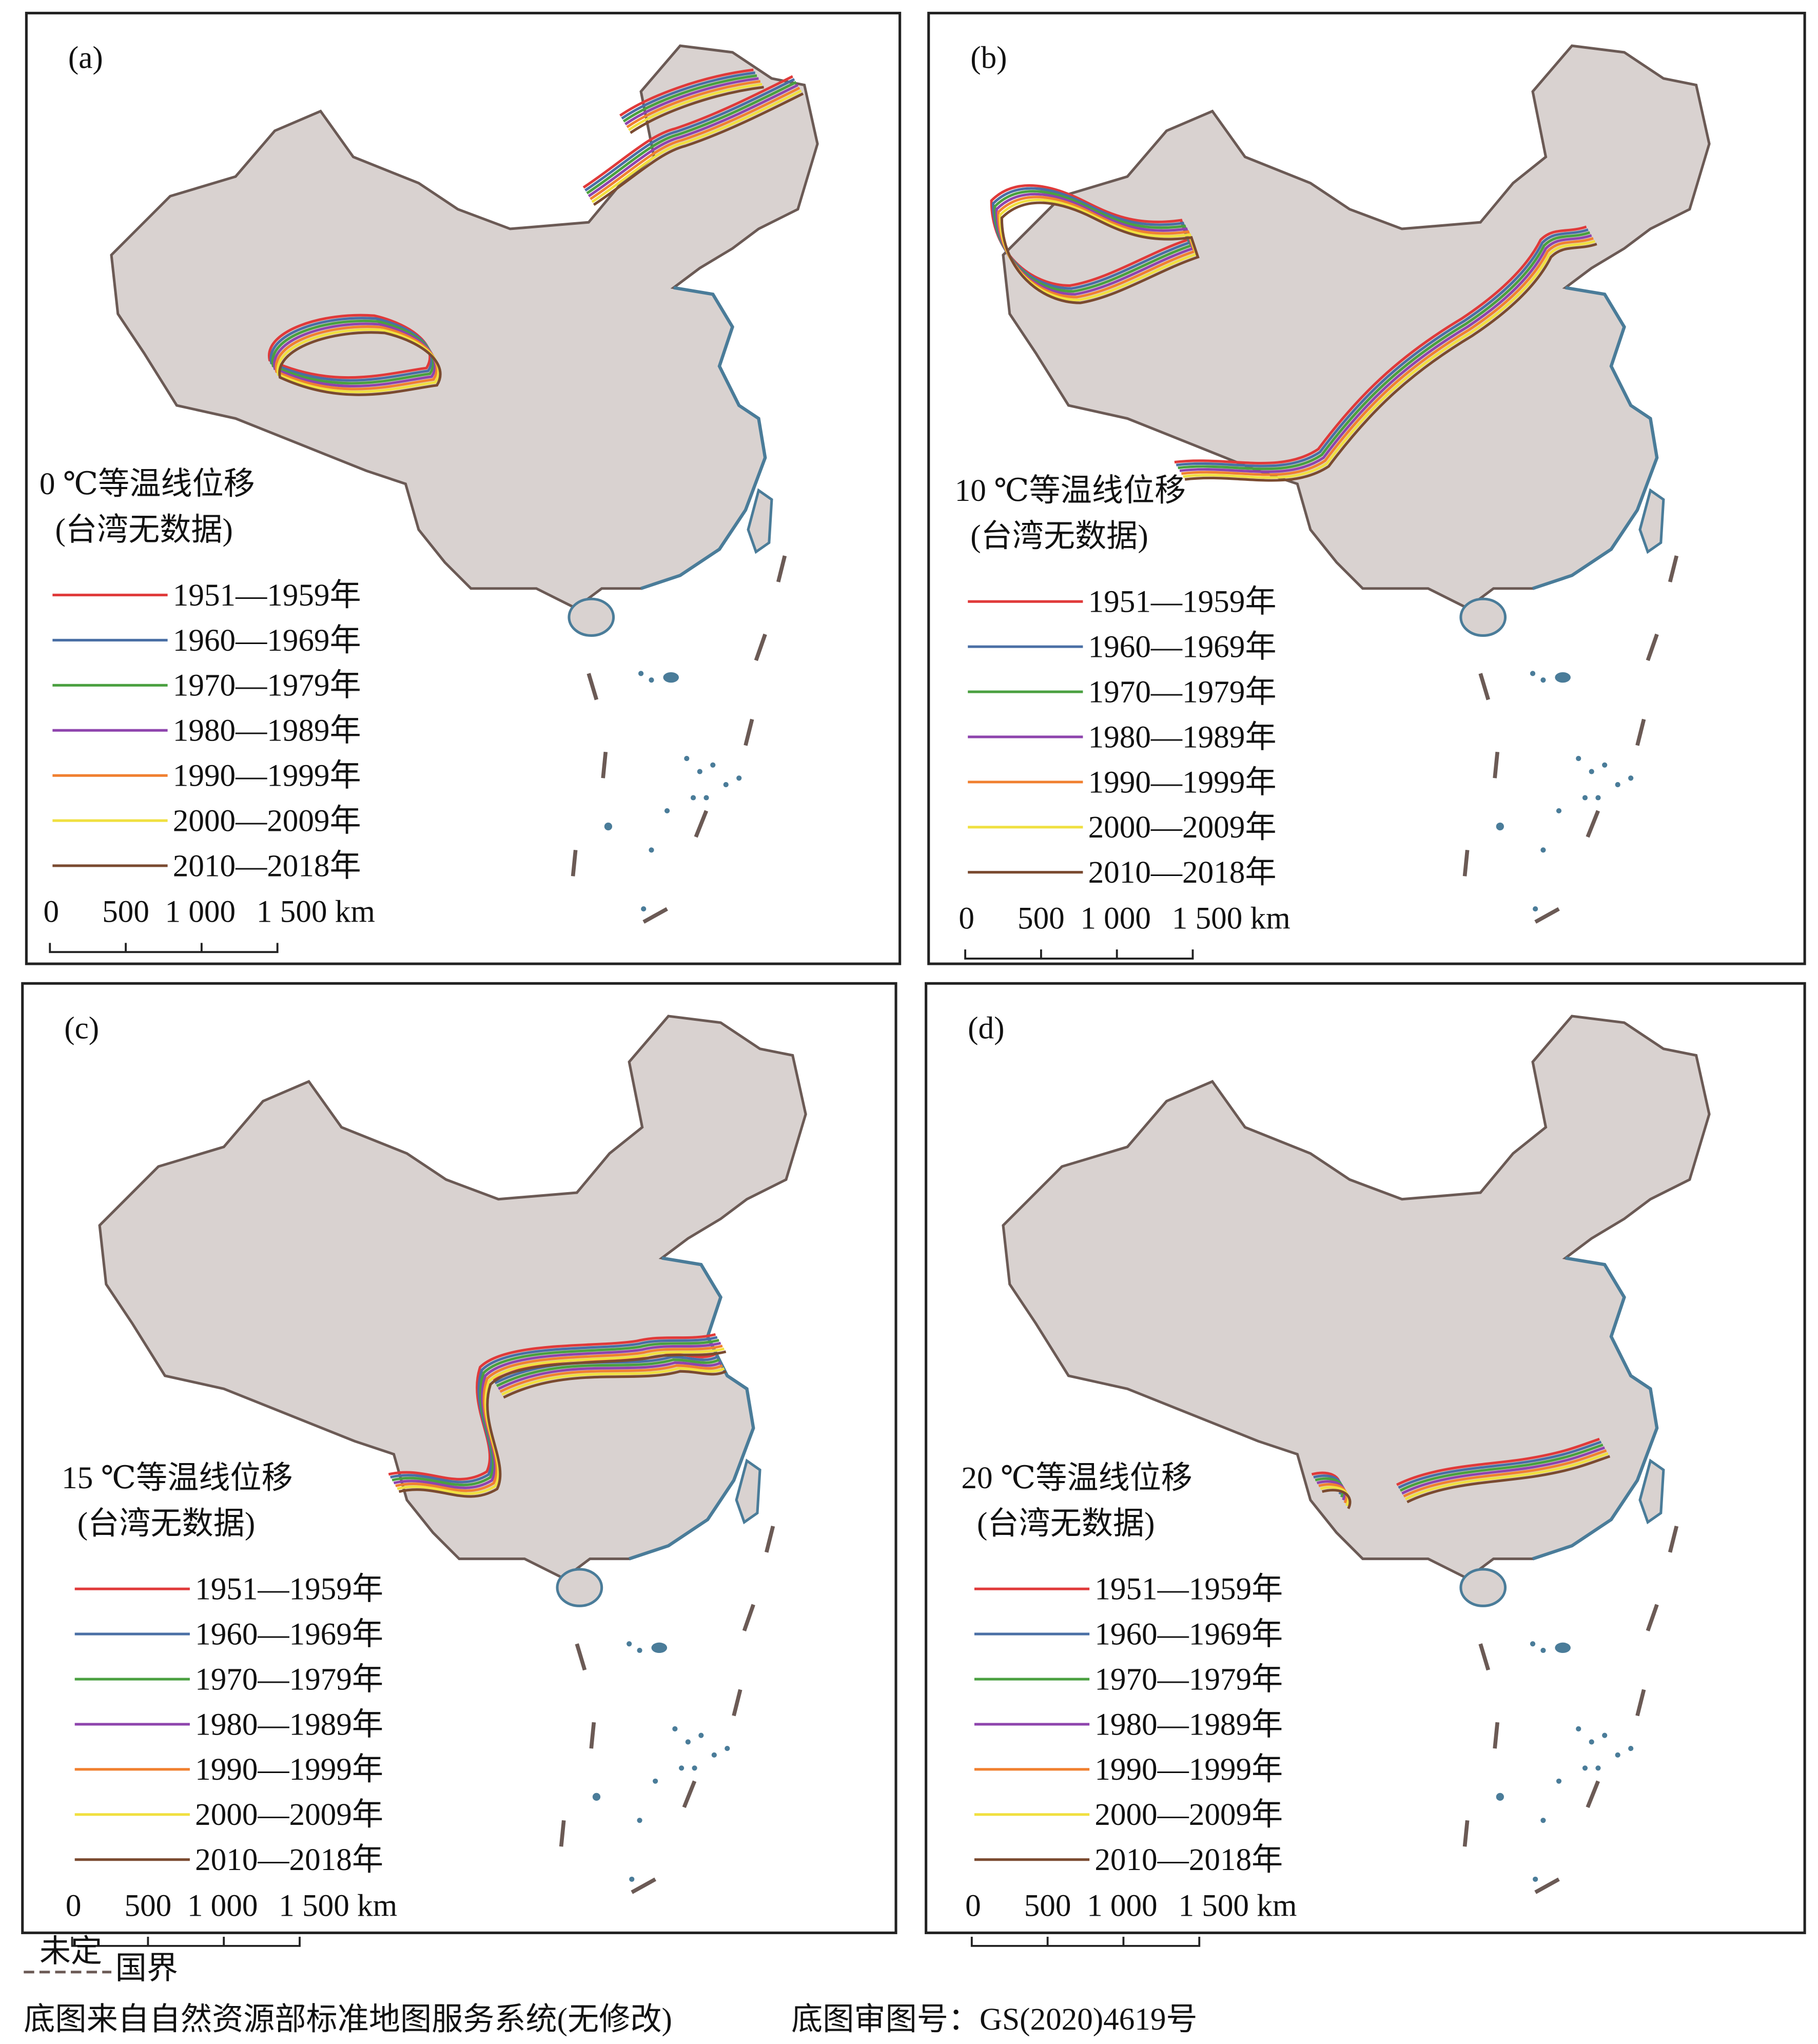 The height and width of the screenshot is (2044, 1818). Describe the element at coordinates (994, 2019) in the screenshot. I see `approval-text: 底图审图号：GS(2020)4619号` at that location.